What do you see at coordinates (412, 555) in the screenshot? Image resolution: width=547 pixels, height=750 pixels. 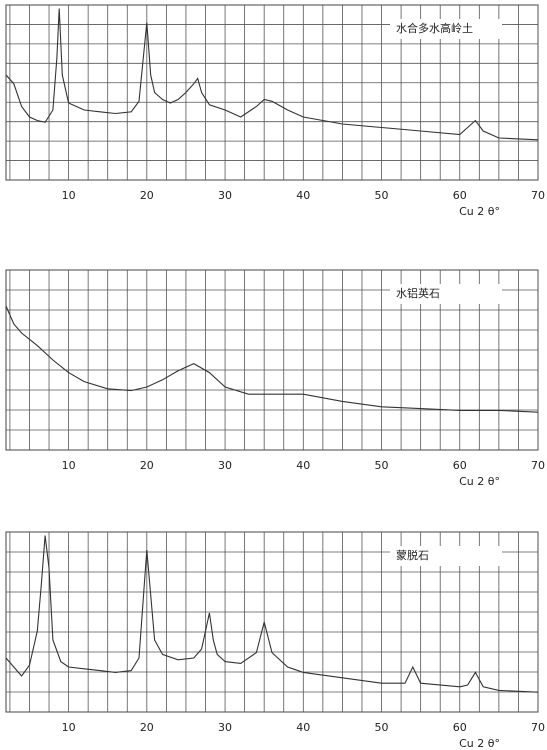 I see `pattern-label: 蒙脱石` at bounding box center [412, 555].